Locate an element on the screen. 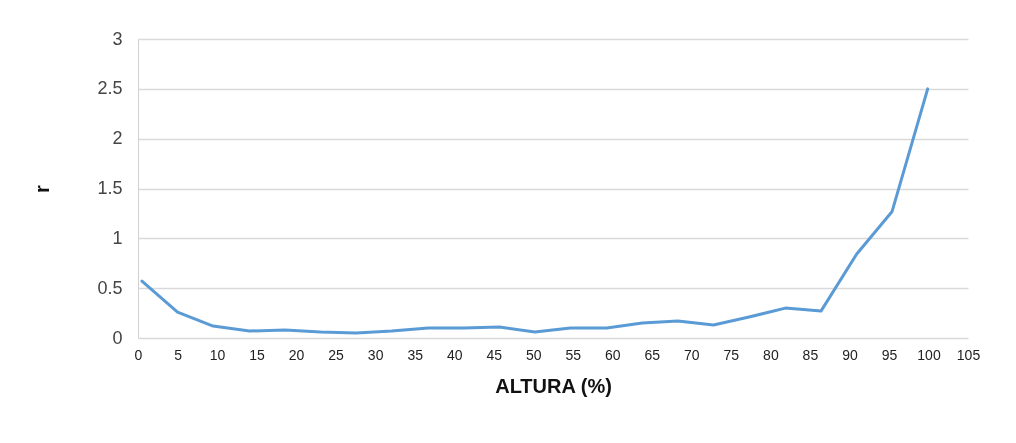 The width and height of the screenshot is (1016, 443). x-tick-label: 25 is located at coordinates (336, 354).